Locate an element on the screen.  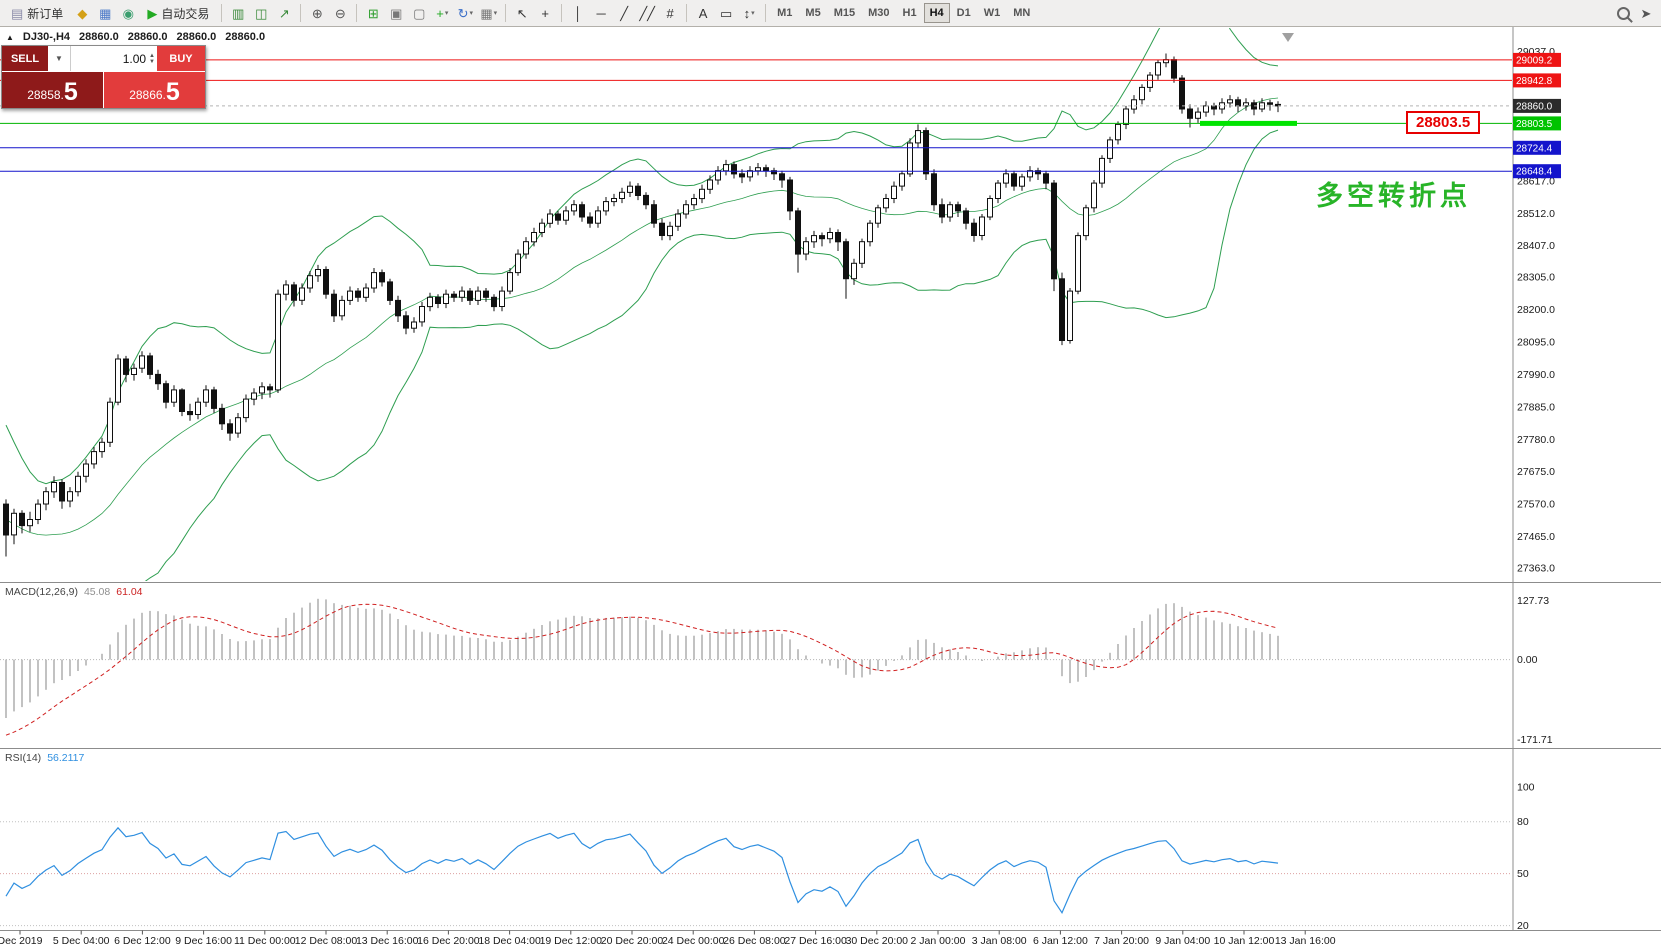
sell-button: SELL is located at coordinates (25, 58).